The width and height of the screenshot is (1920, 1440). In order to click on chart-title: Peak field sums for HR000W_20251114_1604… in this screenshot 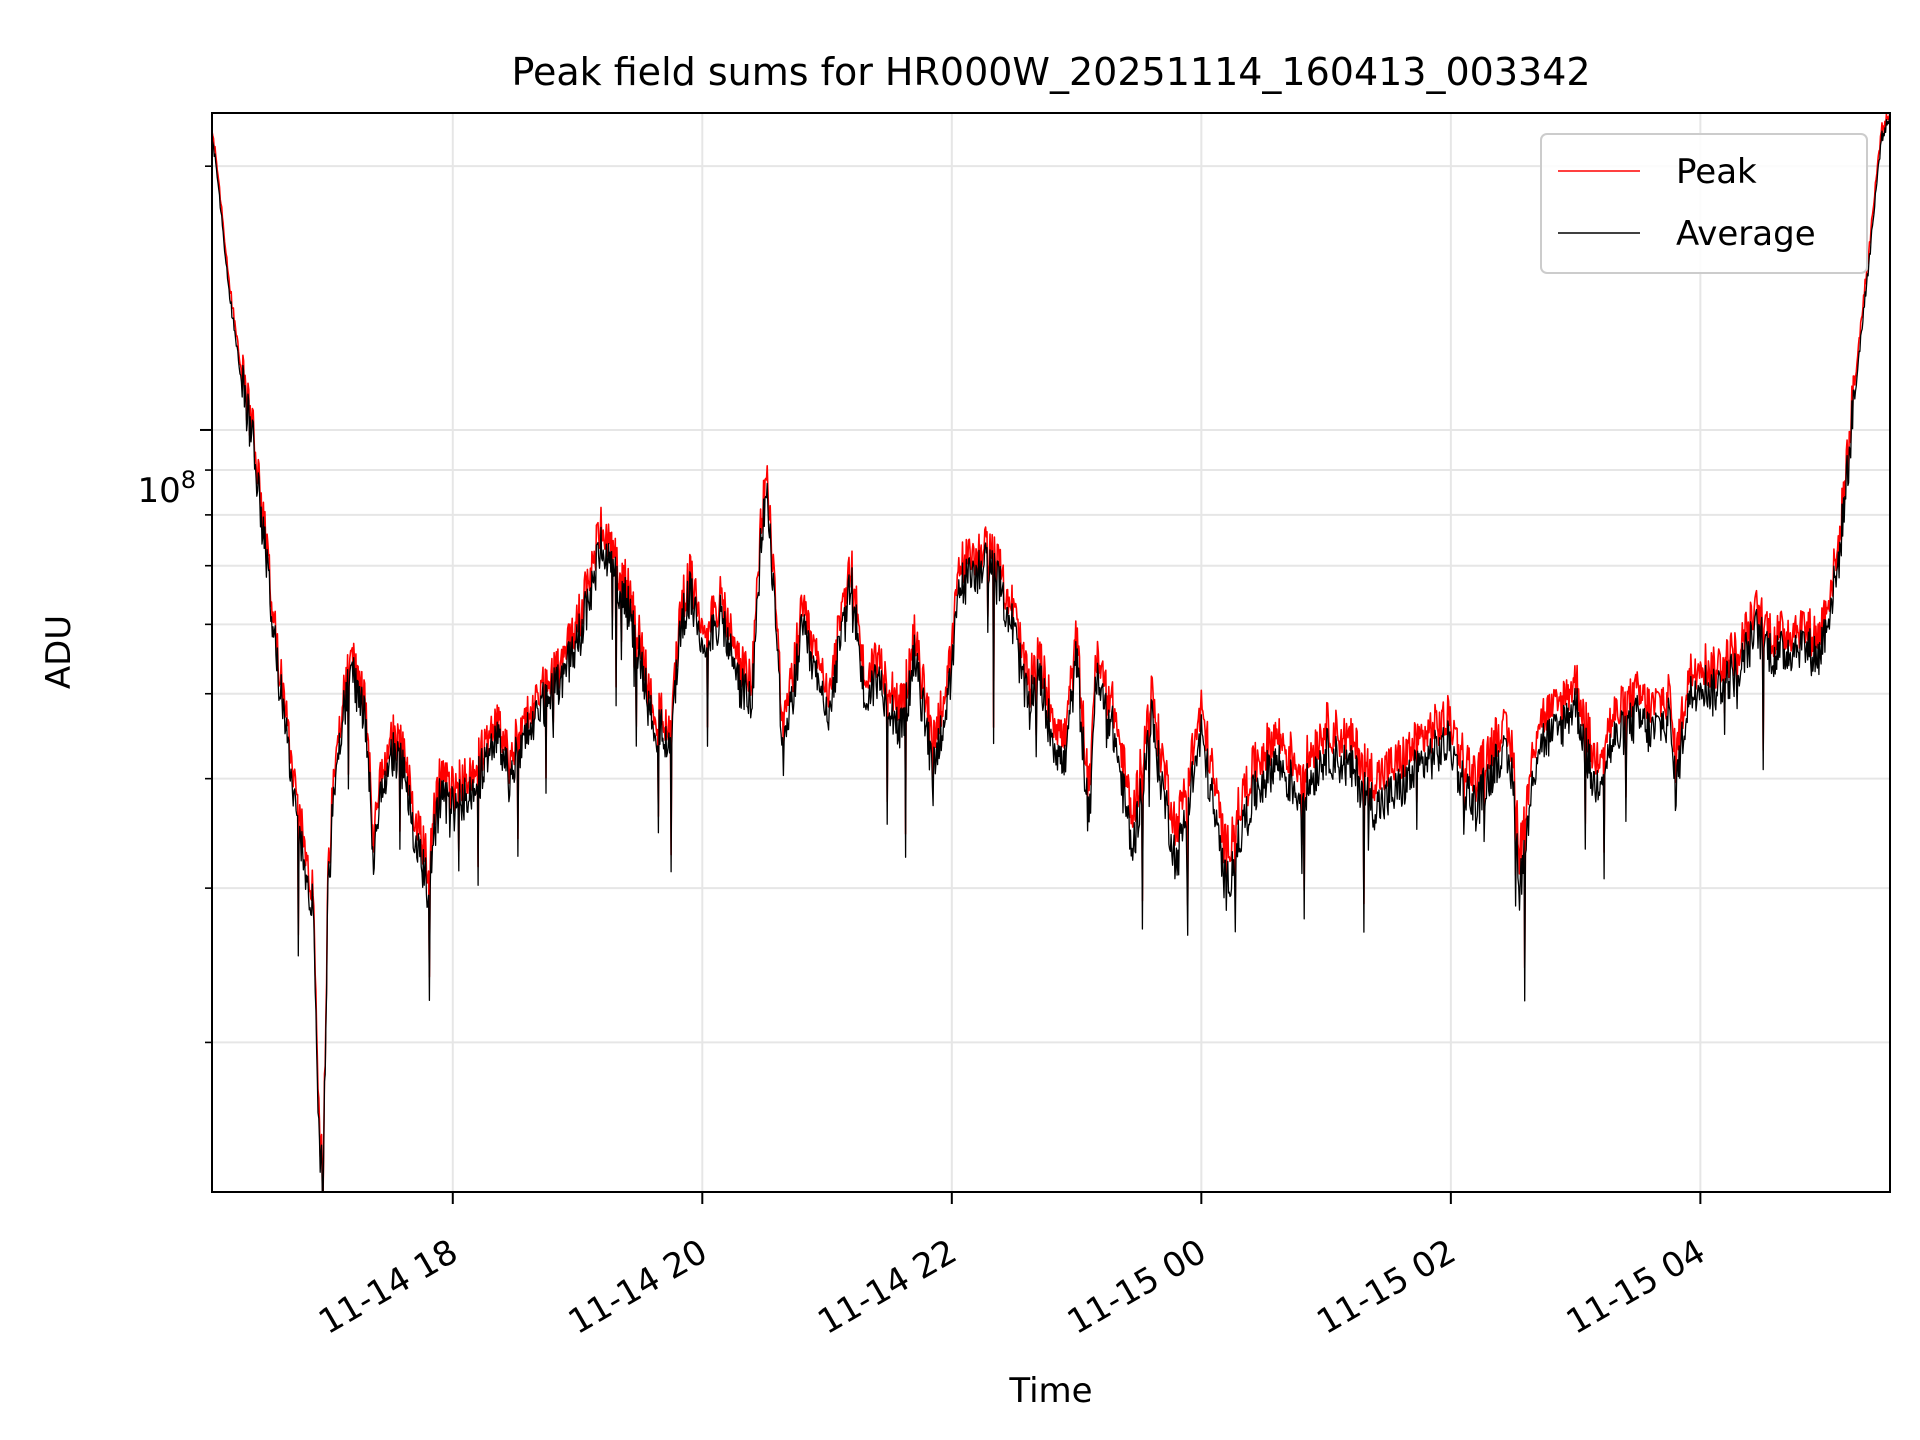, I will do `click(1050, 72)`.